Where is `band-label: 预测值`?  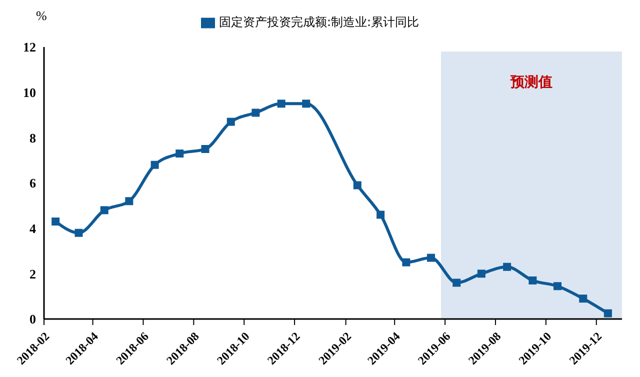
band-label: 预测值 is located at coordinates (530, 82).